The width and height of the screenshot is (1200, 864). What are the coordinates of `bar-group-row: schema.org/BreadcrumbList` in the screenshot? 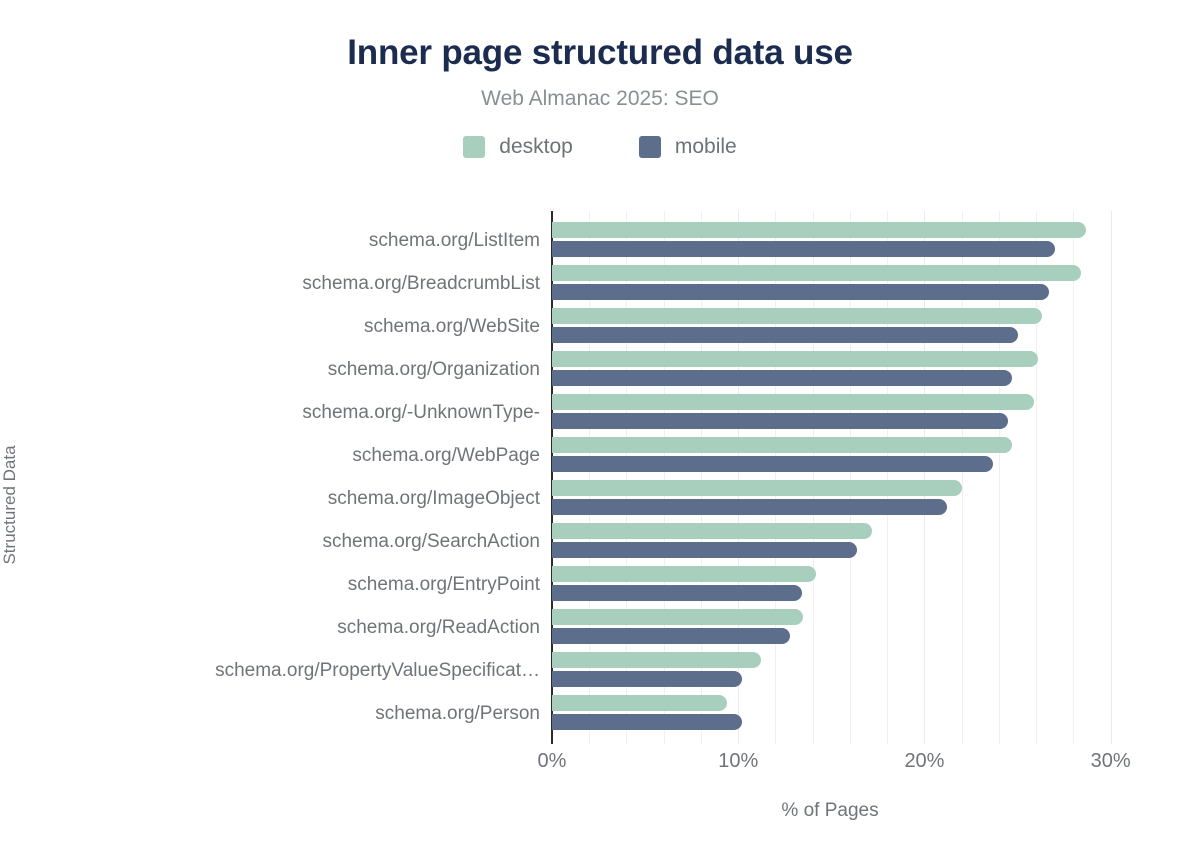 It's located at (711, 283).